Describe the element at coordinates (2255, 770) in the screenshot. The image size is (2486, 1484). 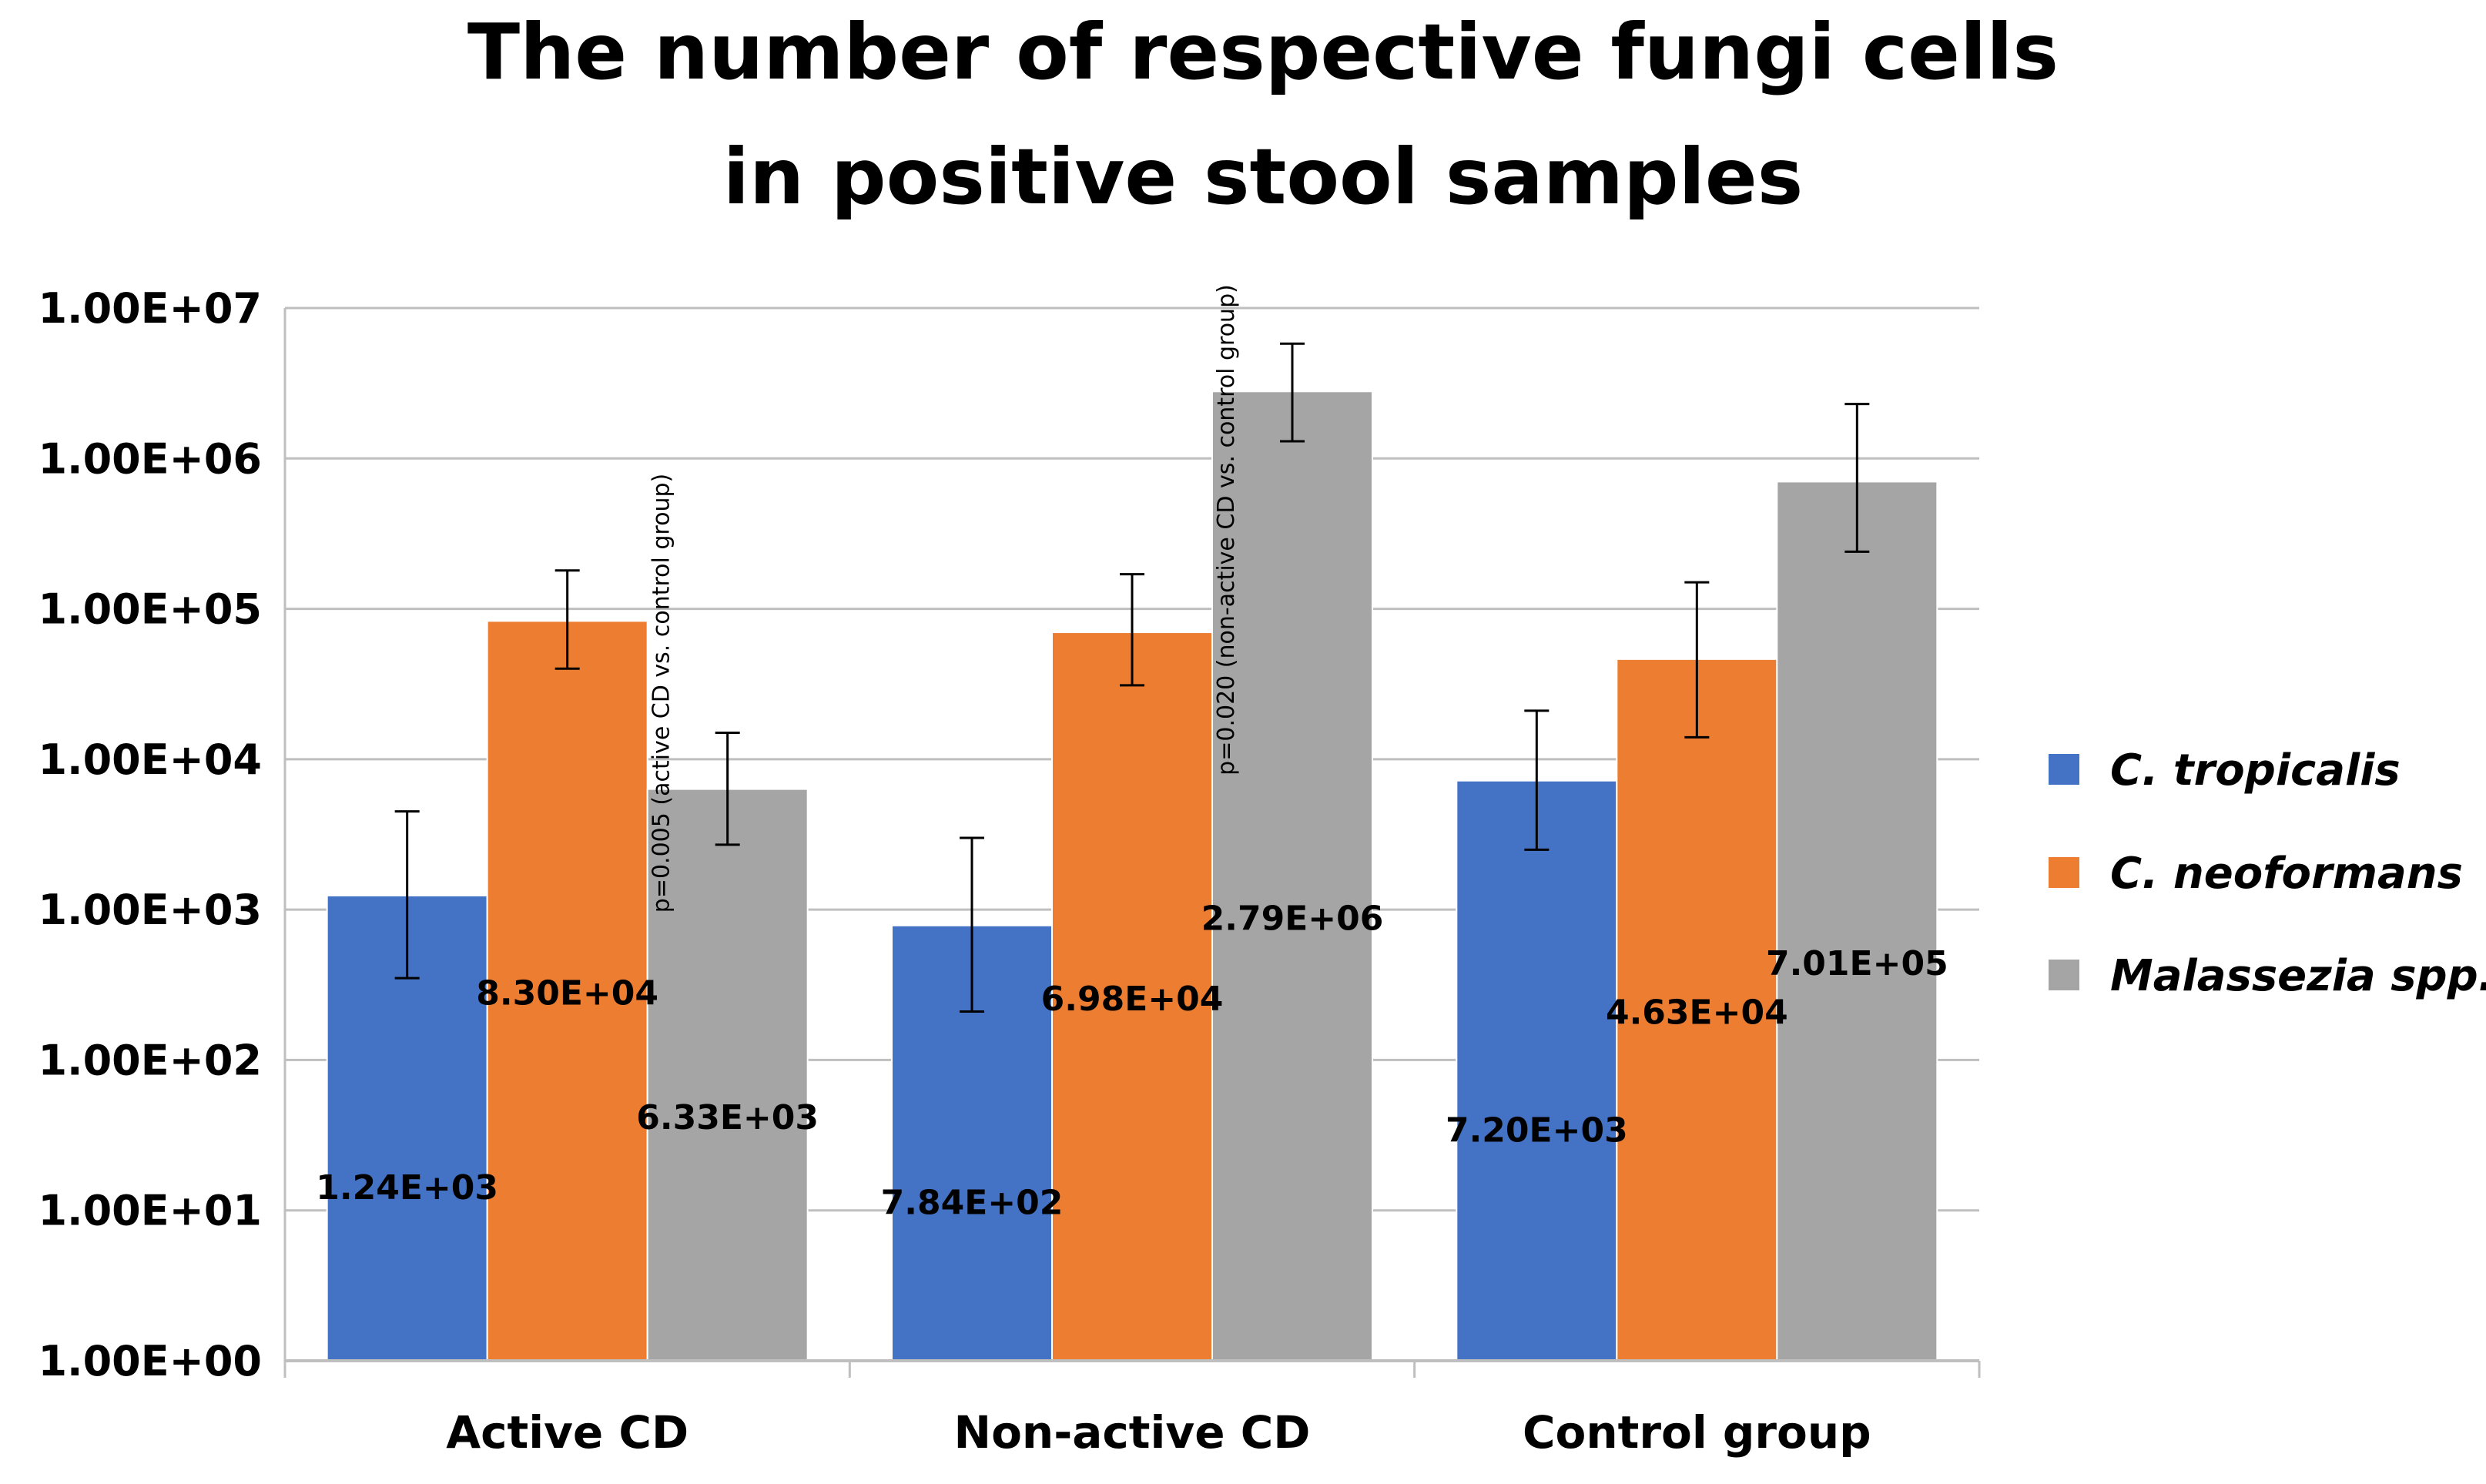
I see `legend-label: C. tropicalis` at that location.